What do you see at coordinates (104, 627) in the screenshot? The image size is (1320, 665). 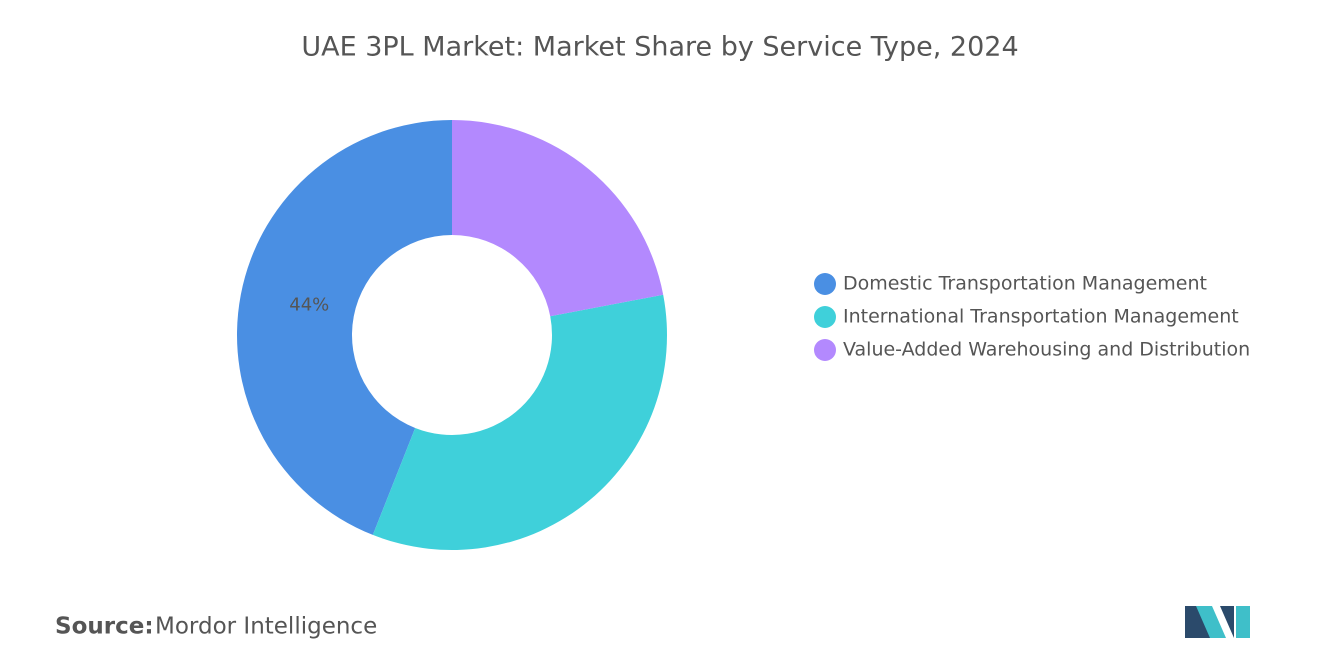 I see `source-label: Source:` at bounding box center [104, 627].